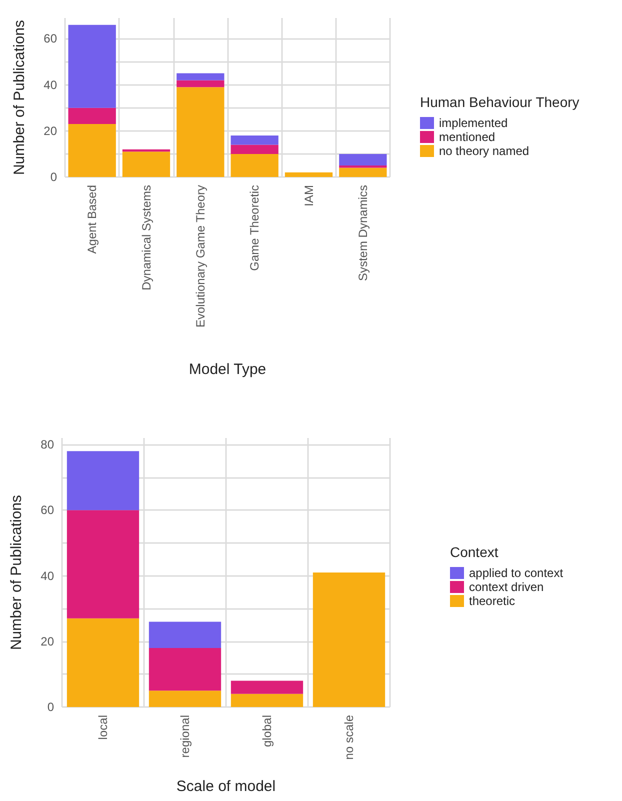 This screenshot has height=801, width=622. I want to click on x-tick-label: local, so click(103, 727).